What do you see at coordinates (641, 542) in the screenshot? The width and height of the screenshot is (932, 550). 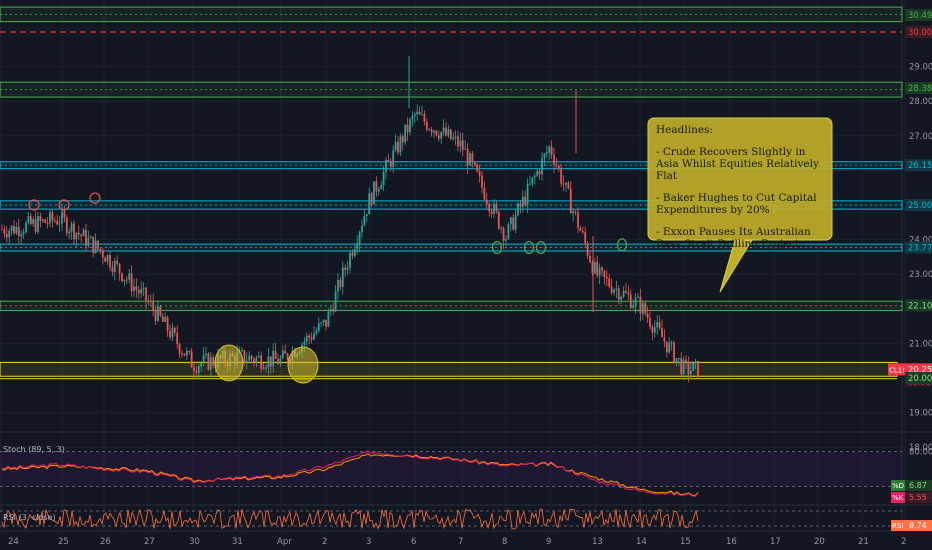 I see `time-tick-label: 14` at bounding box center [641, 542].